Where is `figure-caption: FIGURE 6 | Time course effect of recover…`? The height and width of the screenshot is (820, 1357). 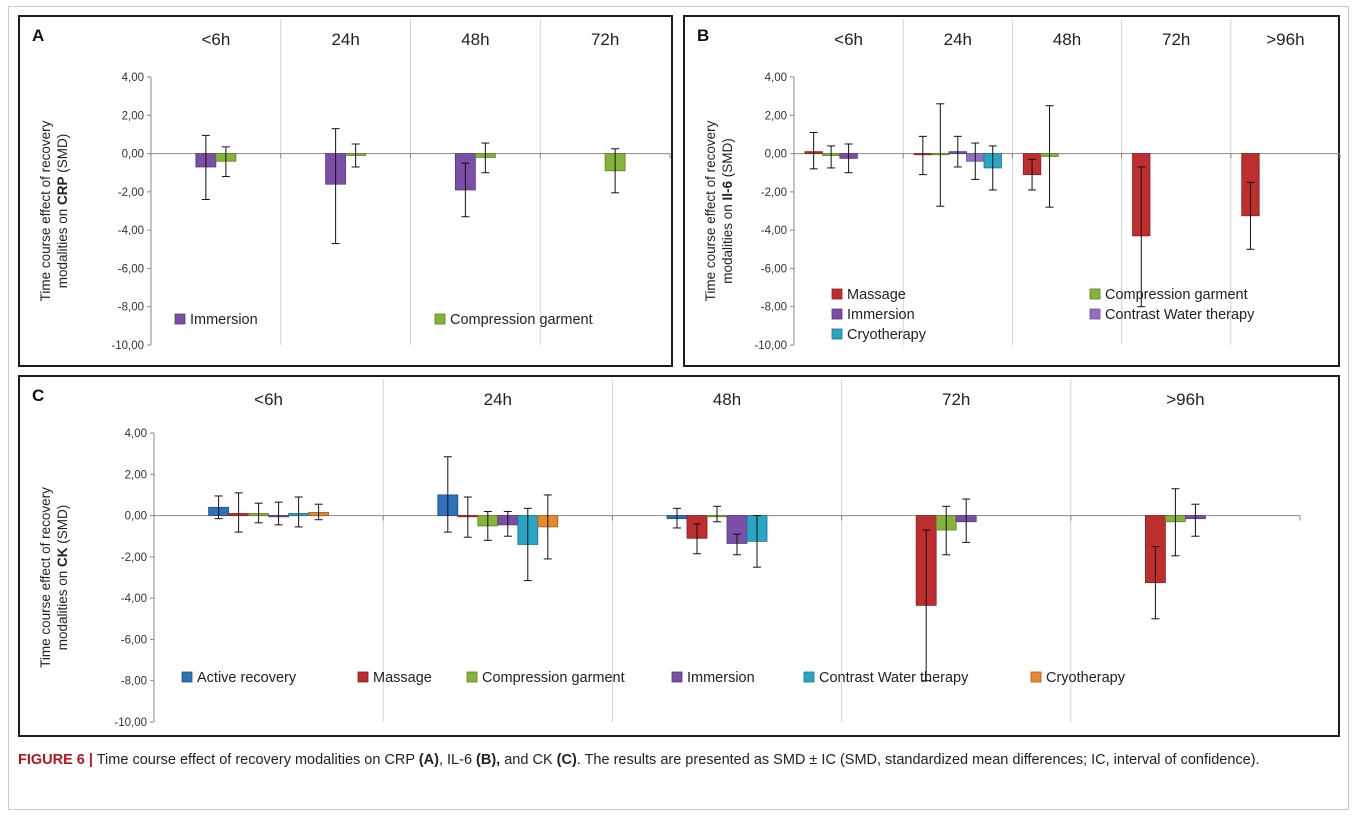 figure-caption: FIGURE 6 | Time course effect of recover… is located at coordinates (678, 760).